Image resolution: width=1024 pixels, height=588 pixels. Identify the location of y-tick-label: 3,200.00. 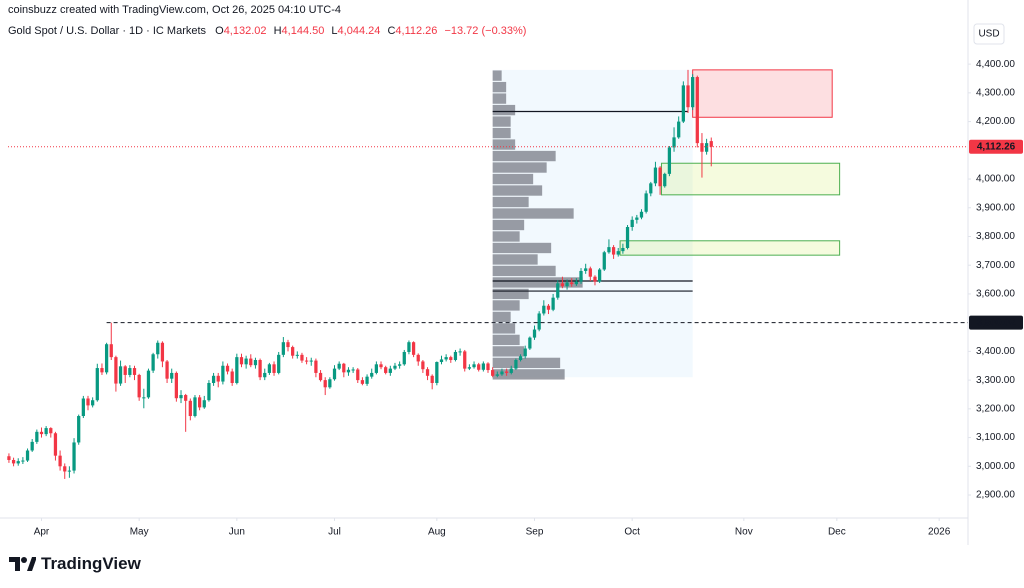
(995, 408).